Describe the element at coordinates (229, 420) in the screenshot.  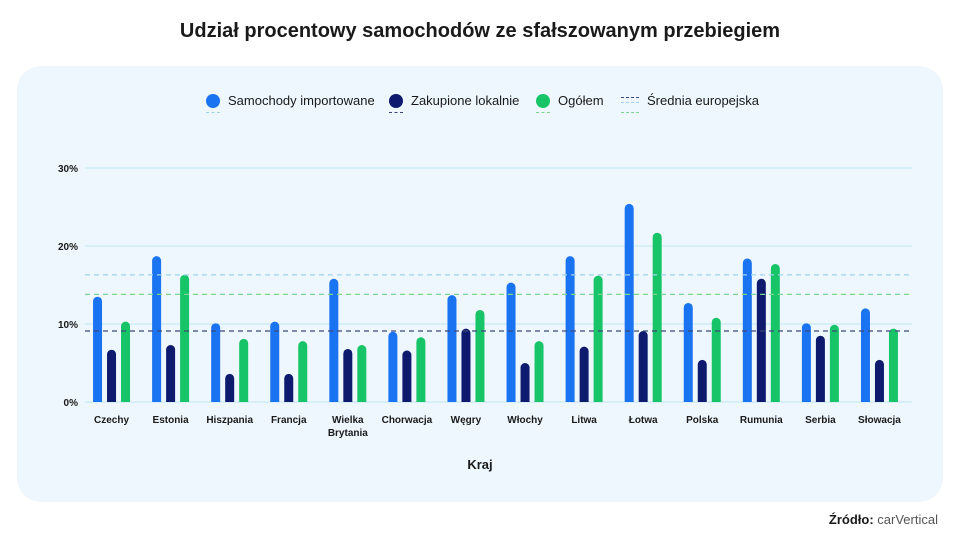
I see `x-tick-label: Hiszpania` at that location.